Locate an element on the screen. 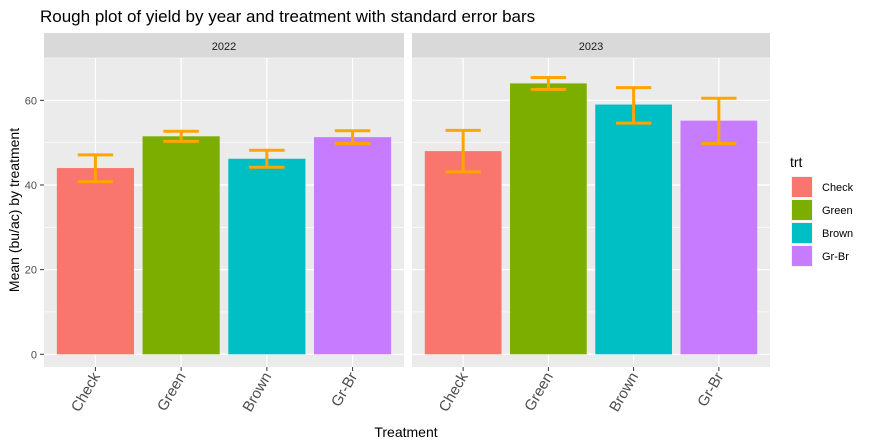 Image resolution: width=870 pixels, height=446 pixels. y-tick-label: 60 is located at coordinates (31, 101).